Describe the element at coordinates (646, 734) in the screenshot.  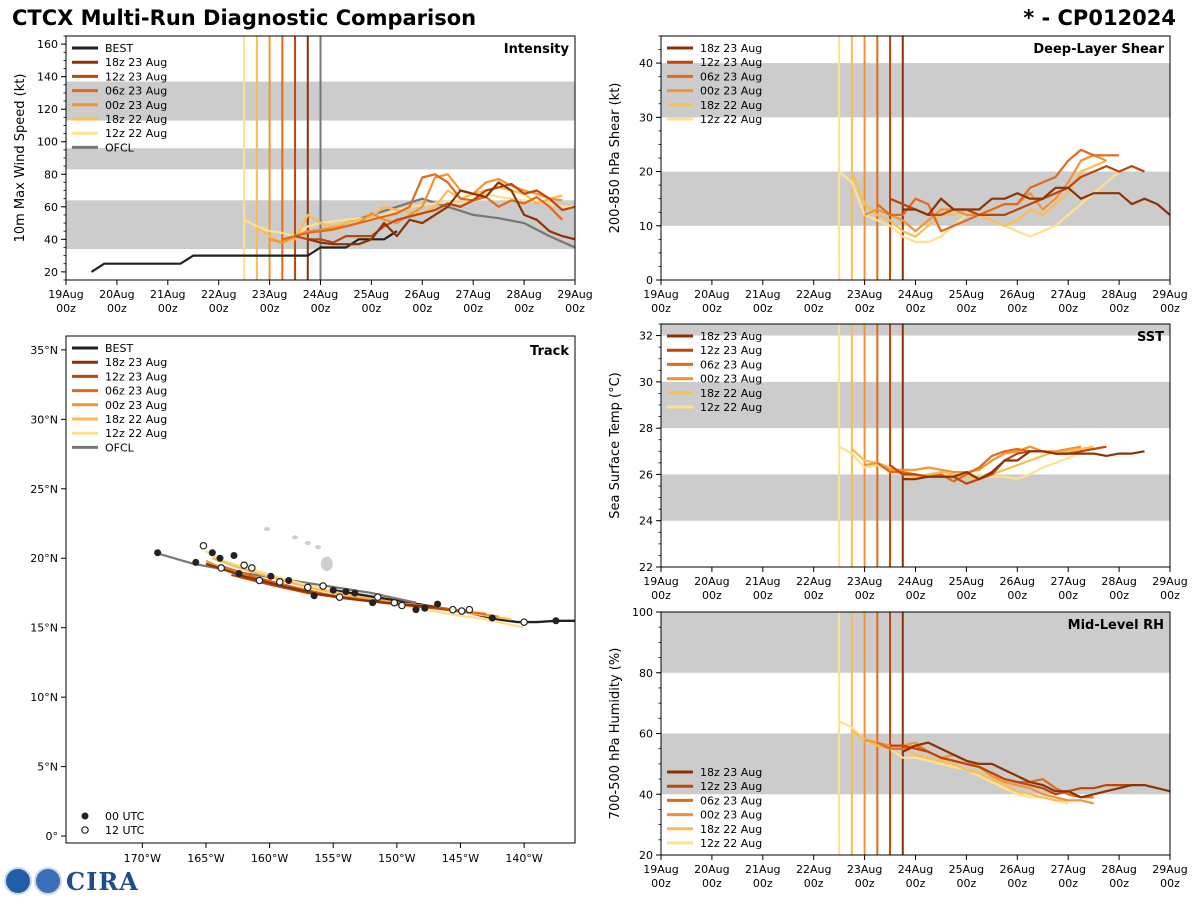
I see `y-tick-label: 60` at that location.